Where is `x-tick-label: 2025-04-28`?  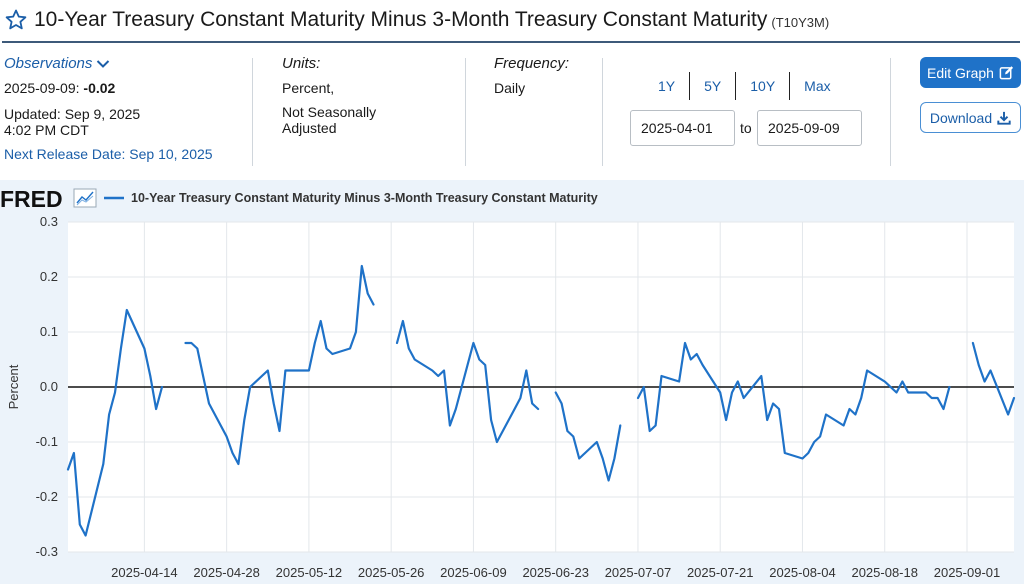
x-tick-label: 2025-04-28 is located at coordinates (226, 572).